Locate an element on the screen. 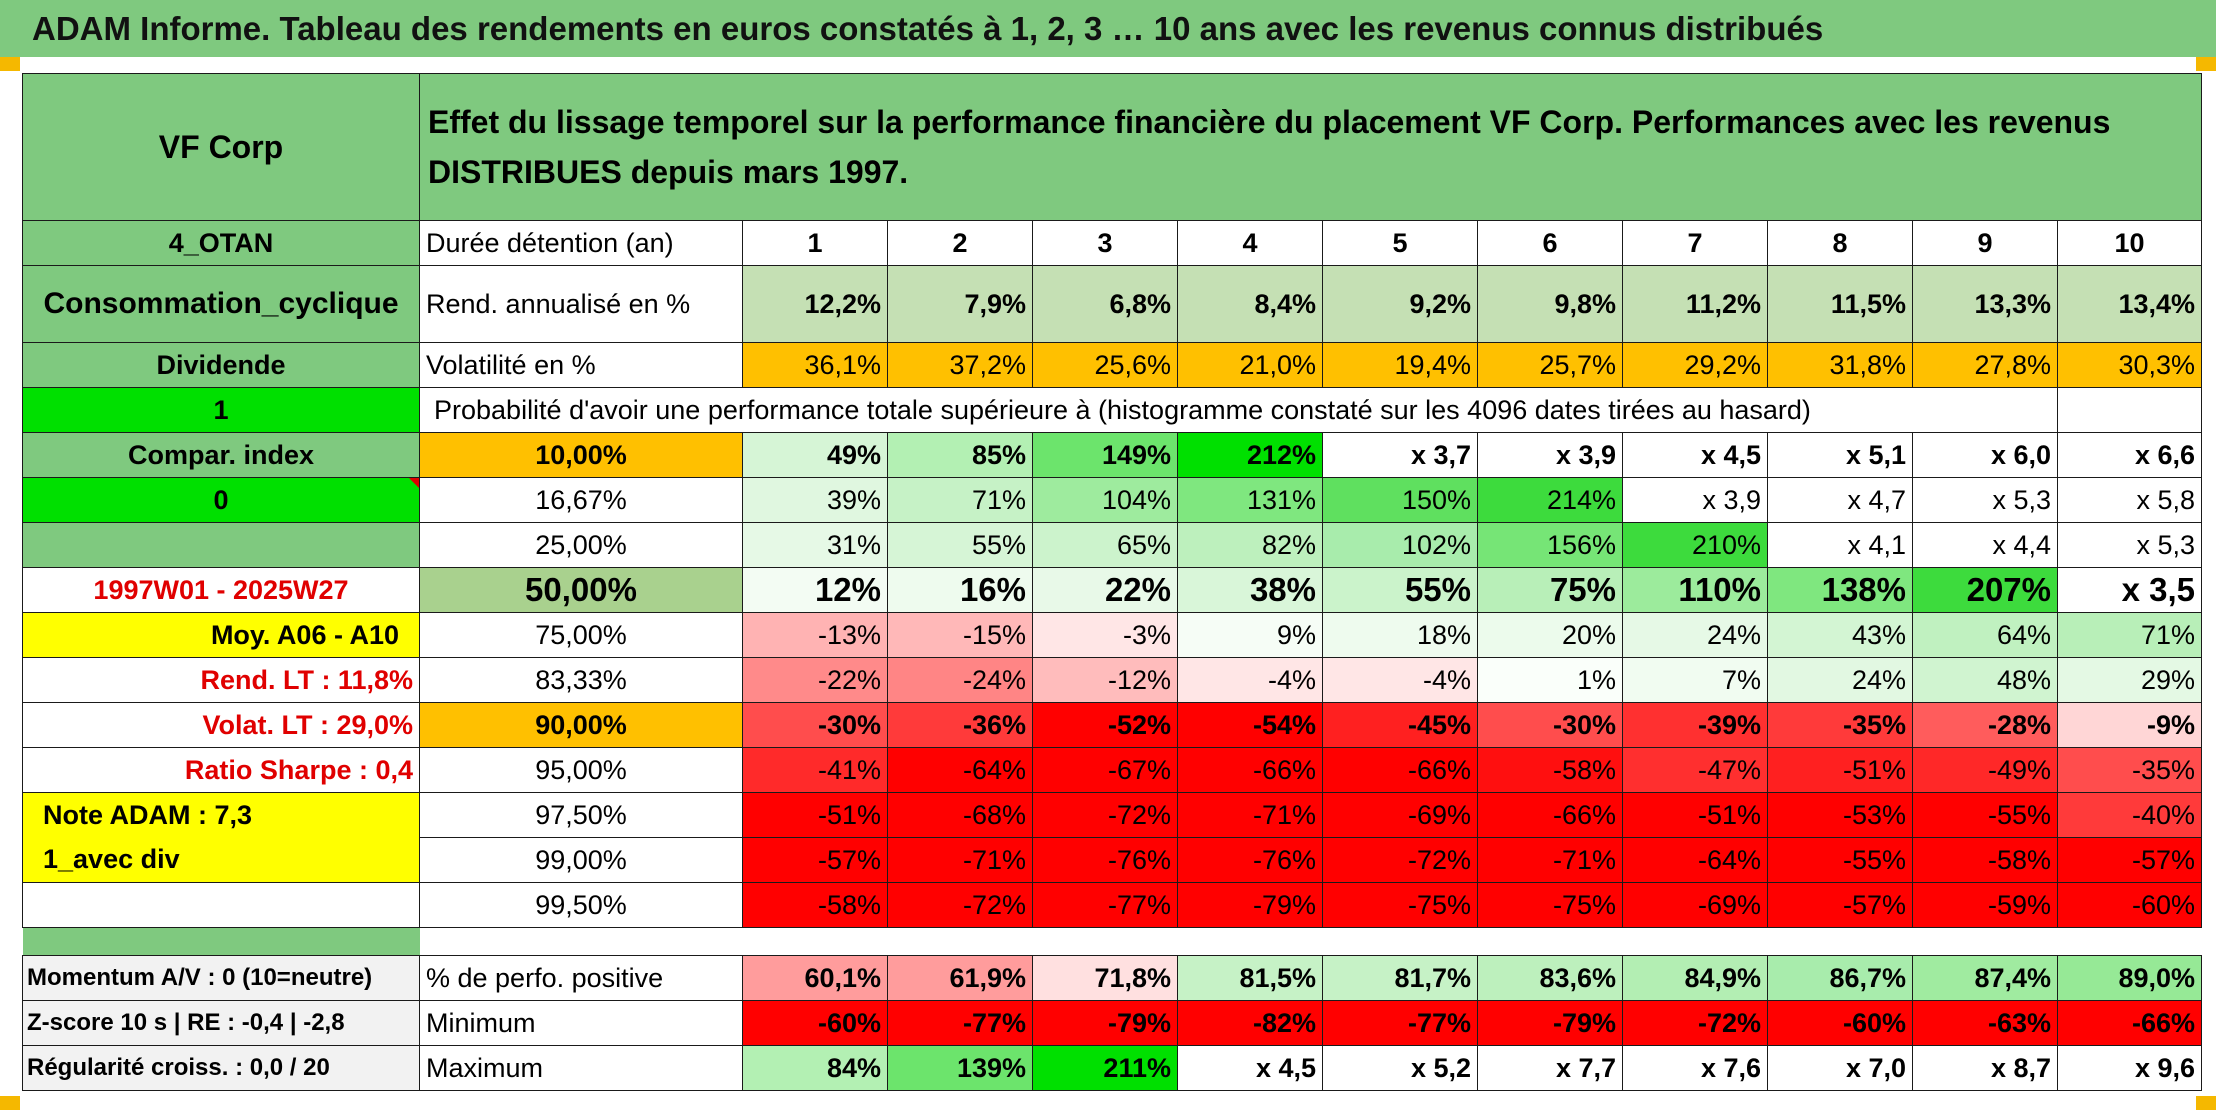 Image resolution: width=2216 pixels, height=1110 pixels. dividend-label: Dividende is located at coordinates (221, 365).